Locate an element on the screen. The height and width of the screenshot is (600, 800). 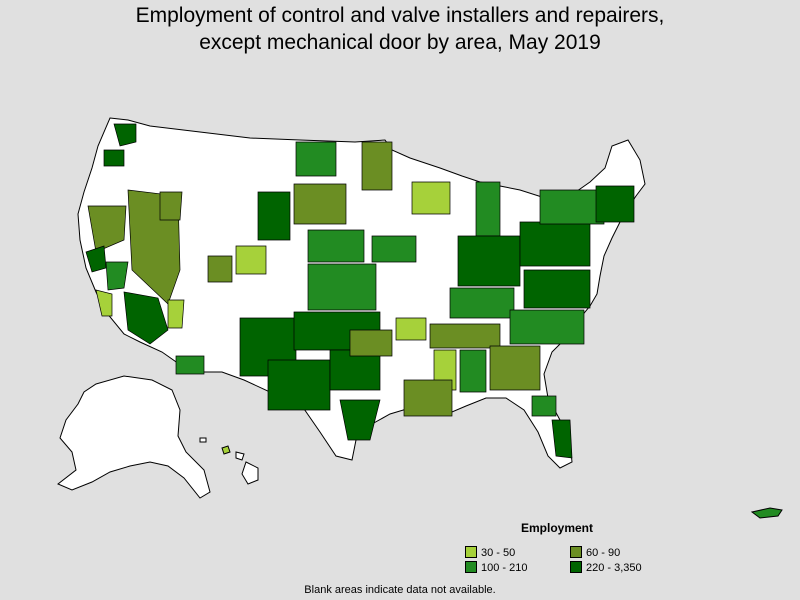
region-north-california is located at coordinates (107, 229).